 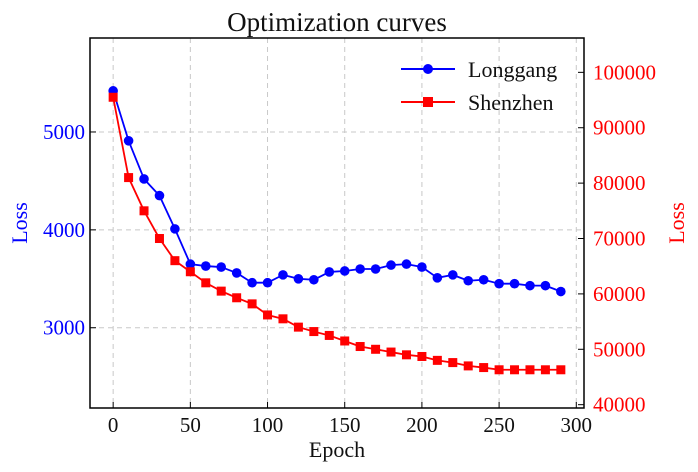 I want to click on y-axis-label-left: Loss, so click(x=19, y=223).